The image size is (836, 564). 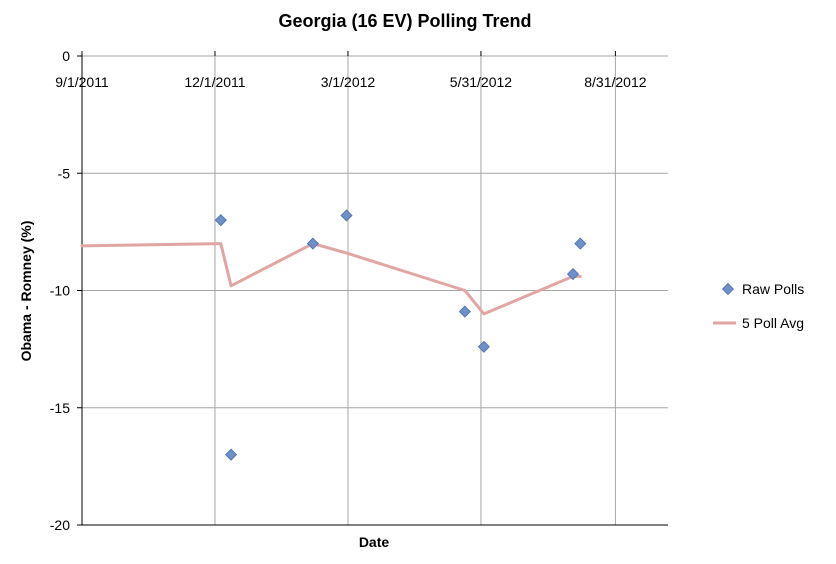 What do you see at coordinates (758, 306) in the screenshot?
I see `legend: Raw Polls 5 Poll Avg` at bounding box center [758, 306].